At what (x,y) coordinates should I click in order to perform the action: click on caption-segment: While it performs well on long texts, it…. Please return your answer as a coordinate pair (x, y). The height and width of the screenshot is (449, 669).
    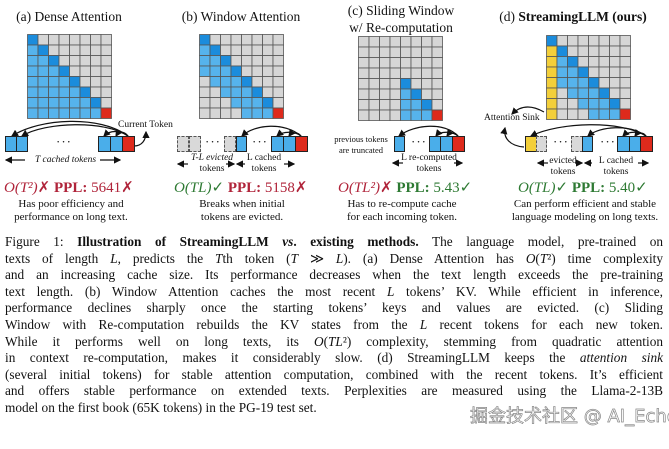
    Looking at the image, I should click on (159, 341).